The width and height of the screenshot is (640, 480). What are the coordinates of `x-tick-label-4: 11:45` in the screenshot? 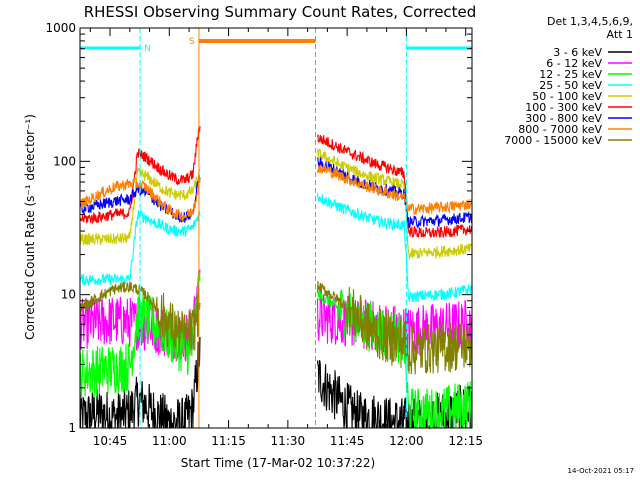 It's located at (347, 441).